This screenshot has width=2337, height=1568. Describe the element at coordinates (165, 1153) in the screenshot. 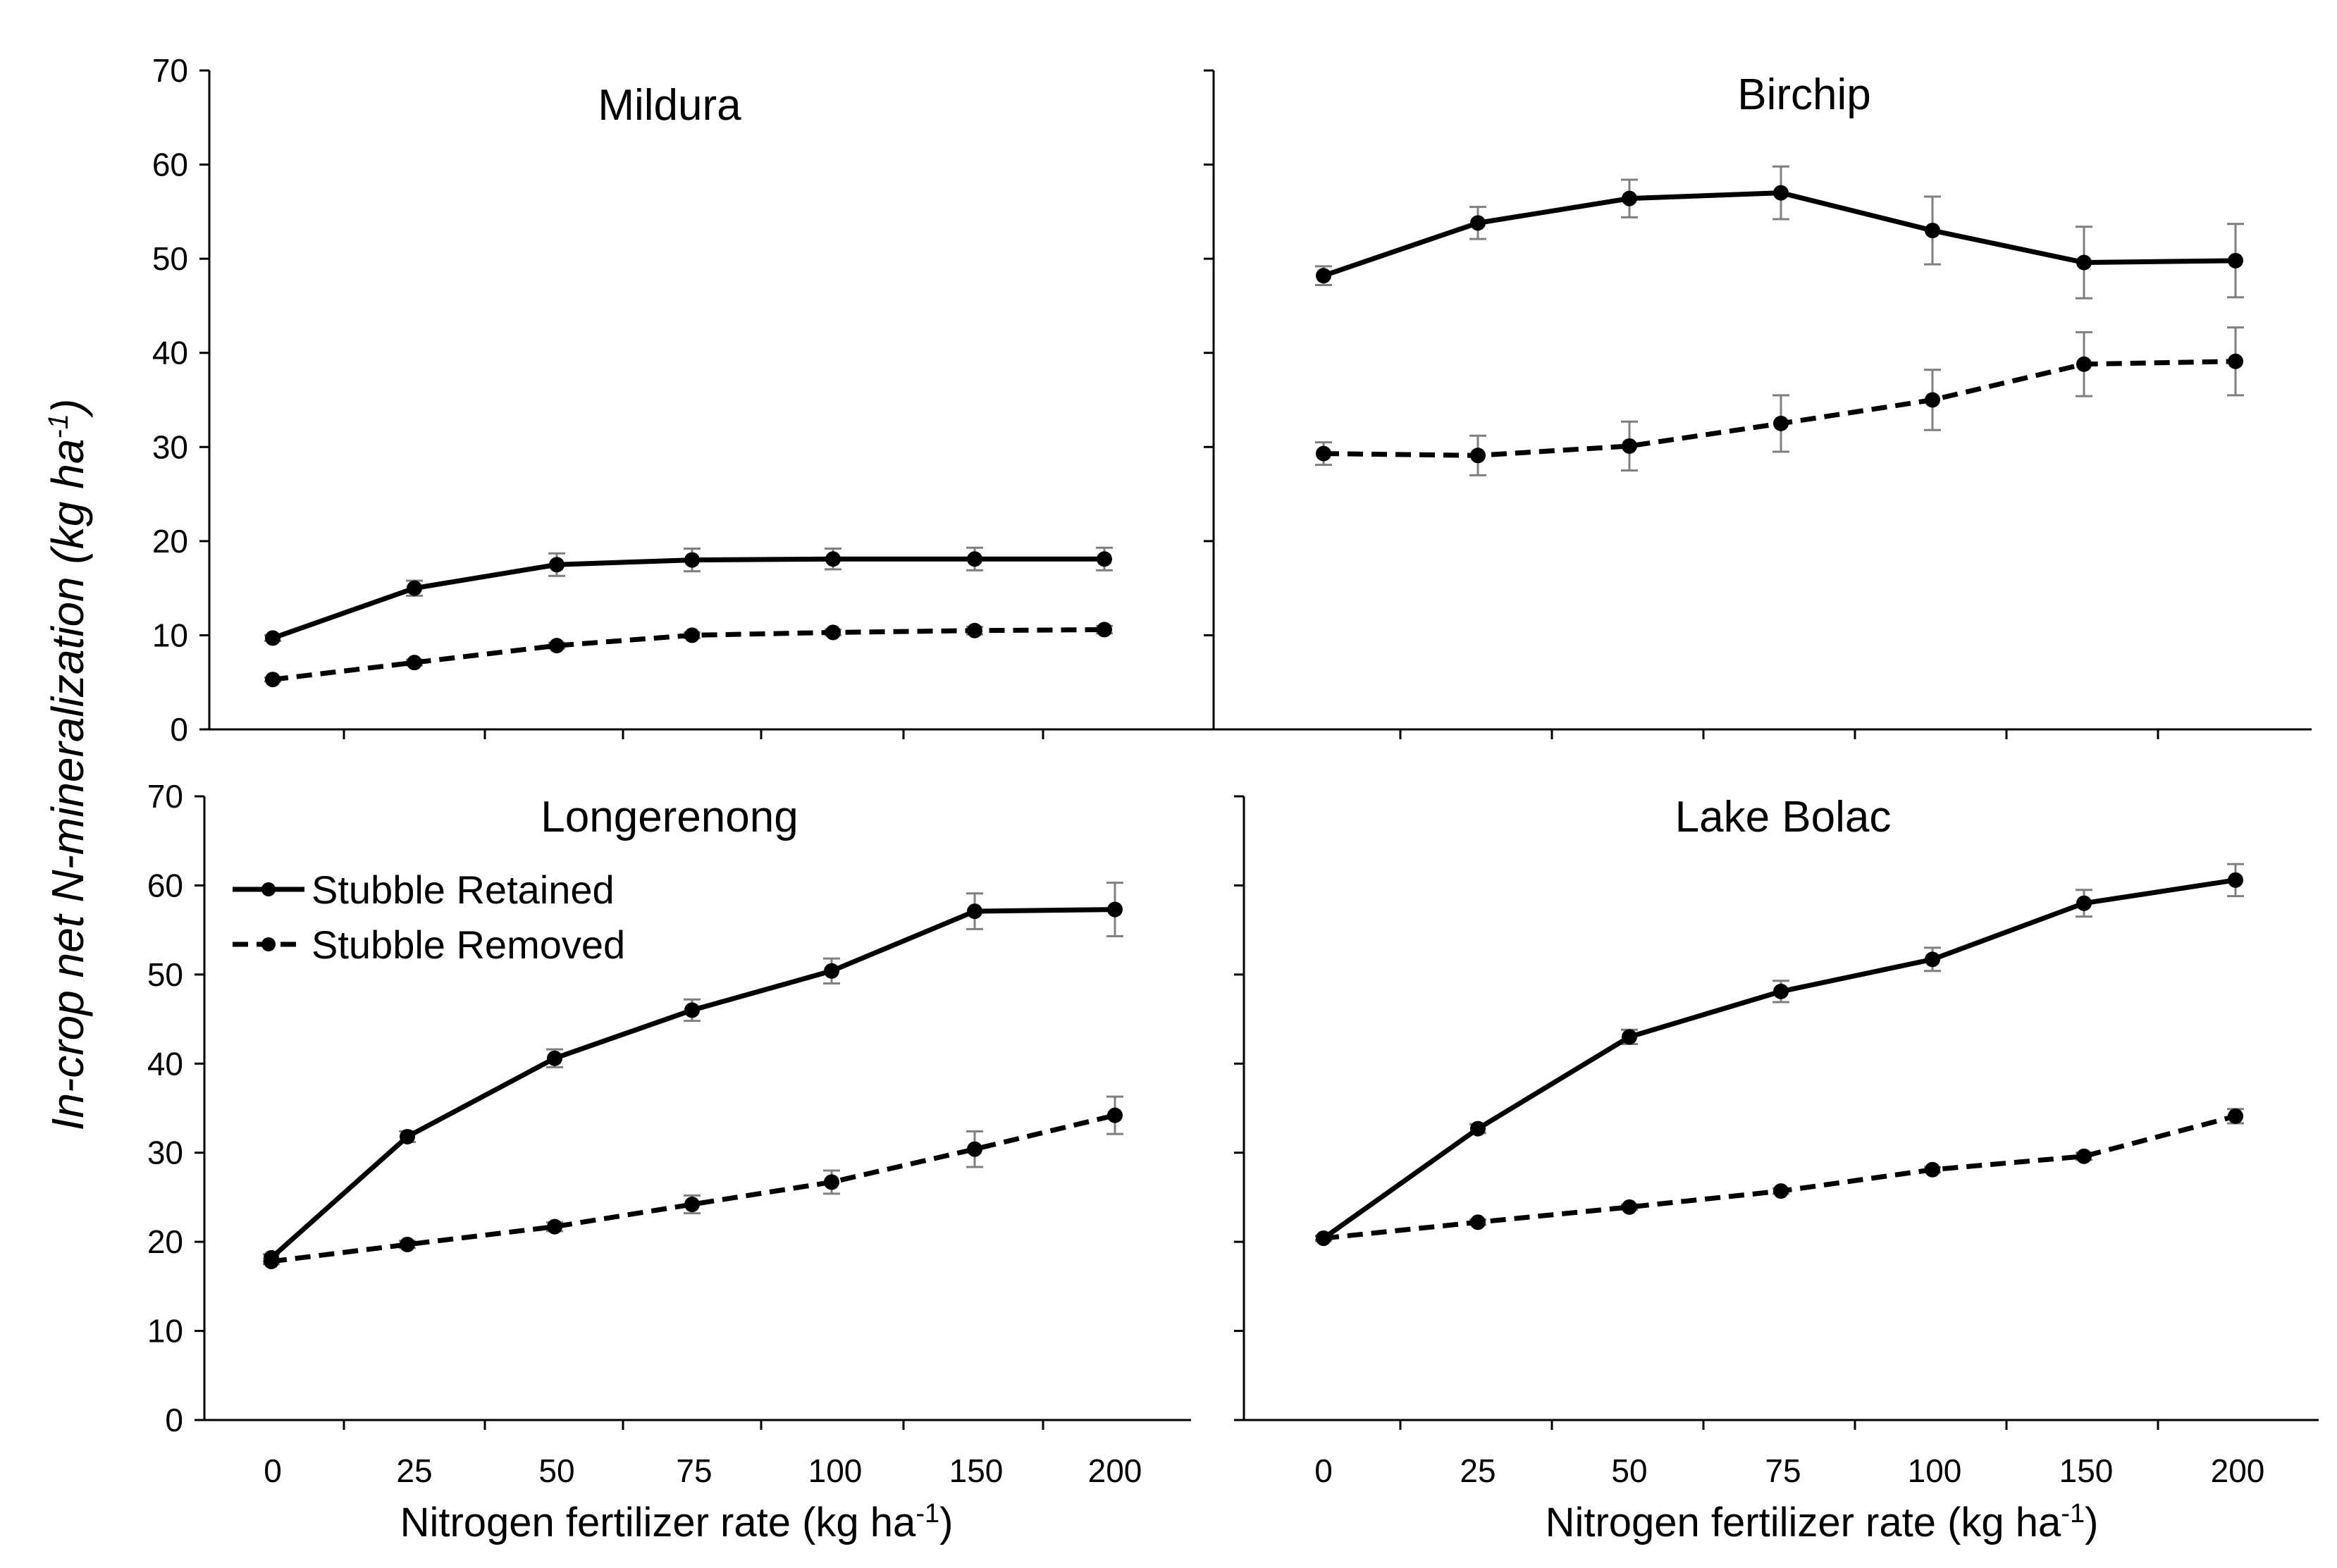

I see `longerenong-ytick-label: 30` at that location.